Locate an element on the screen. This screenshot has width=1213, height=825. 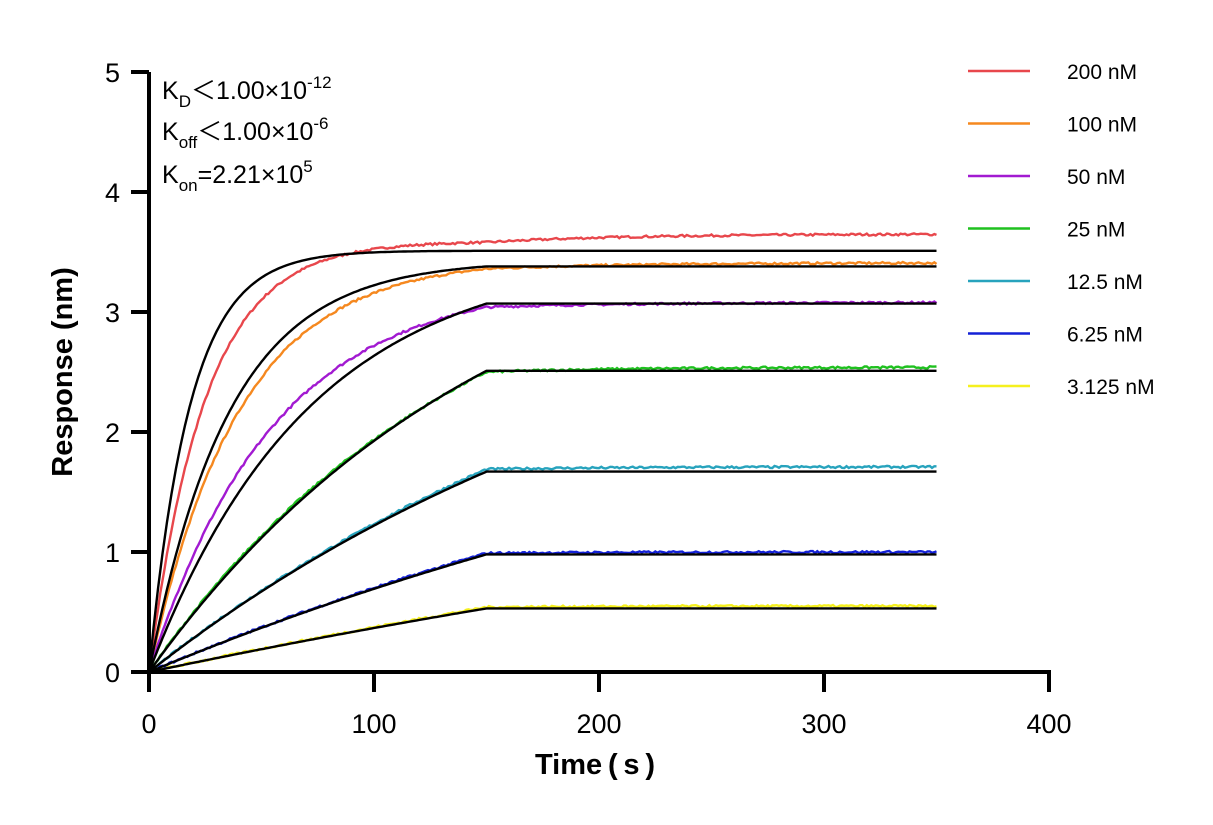
legend-label-0: 200 nM is located at coordinates (1102, 72).